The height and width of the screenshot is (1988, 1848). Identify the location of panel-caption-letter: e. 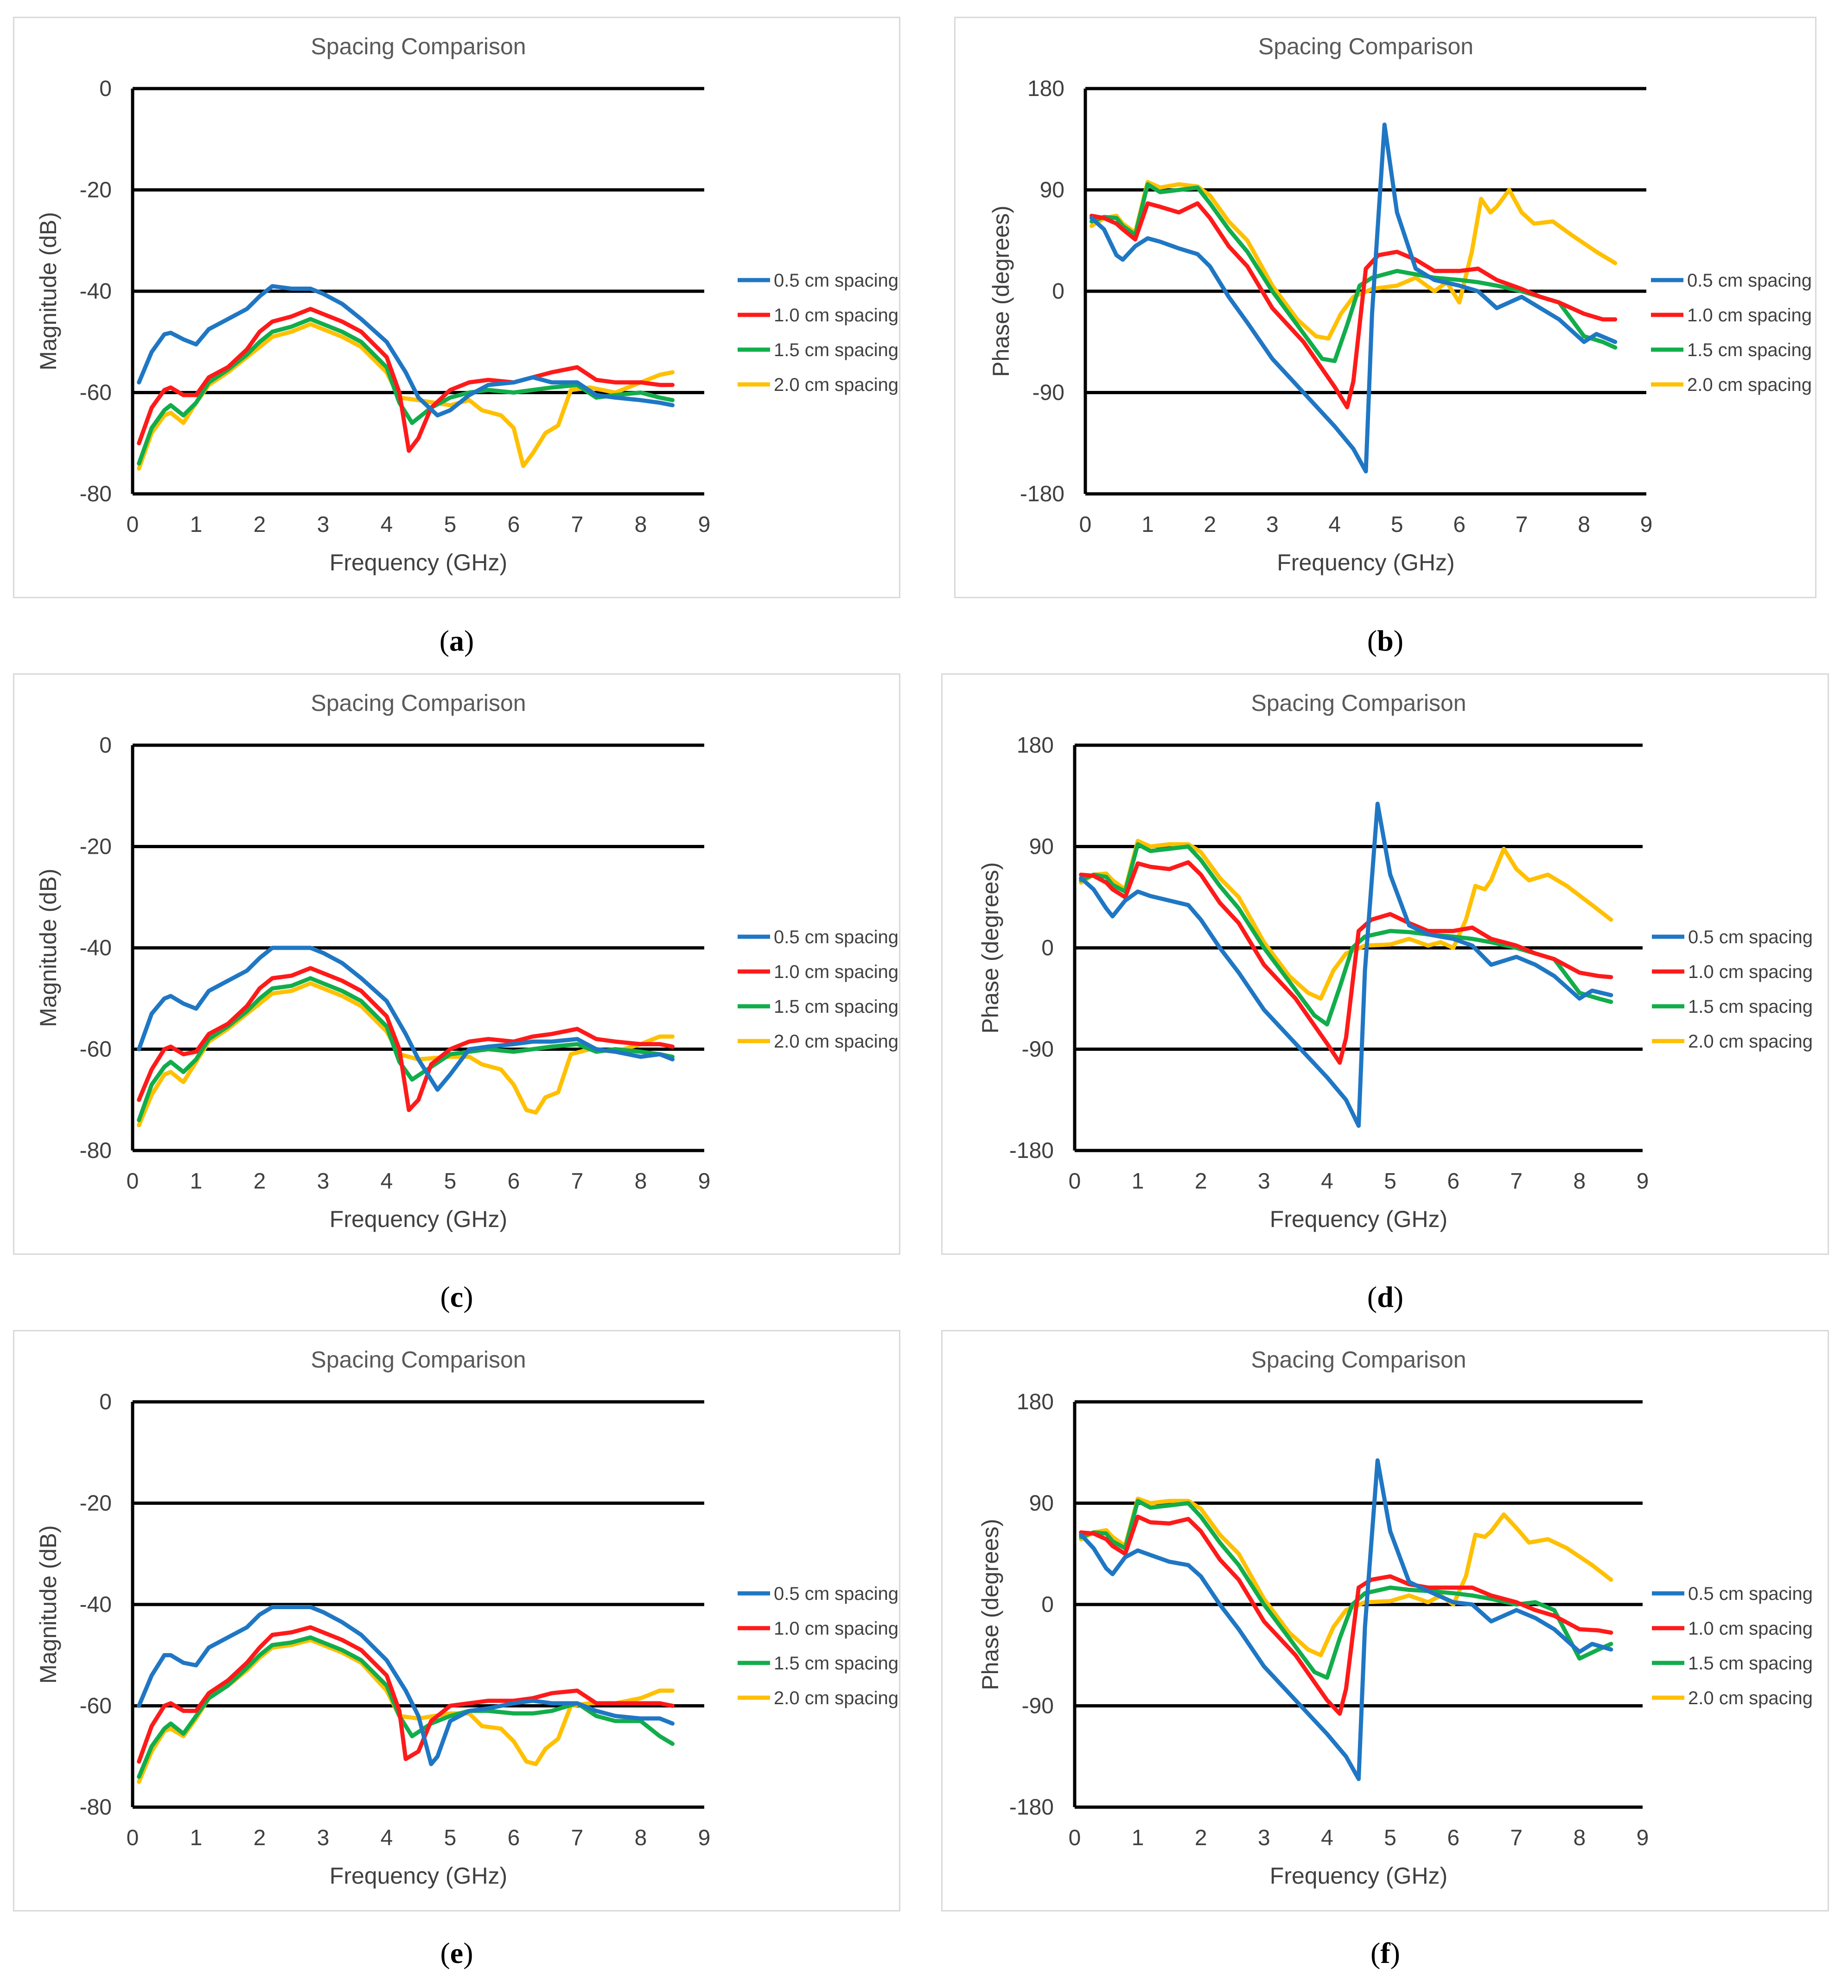
(457, 1953).